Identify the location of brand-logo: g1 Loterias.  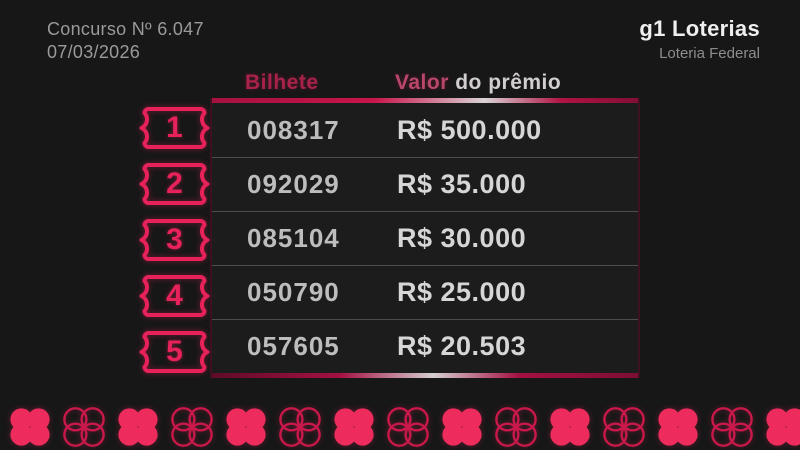
(699, 28).